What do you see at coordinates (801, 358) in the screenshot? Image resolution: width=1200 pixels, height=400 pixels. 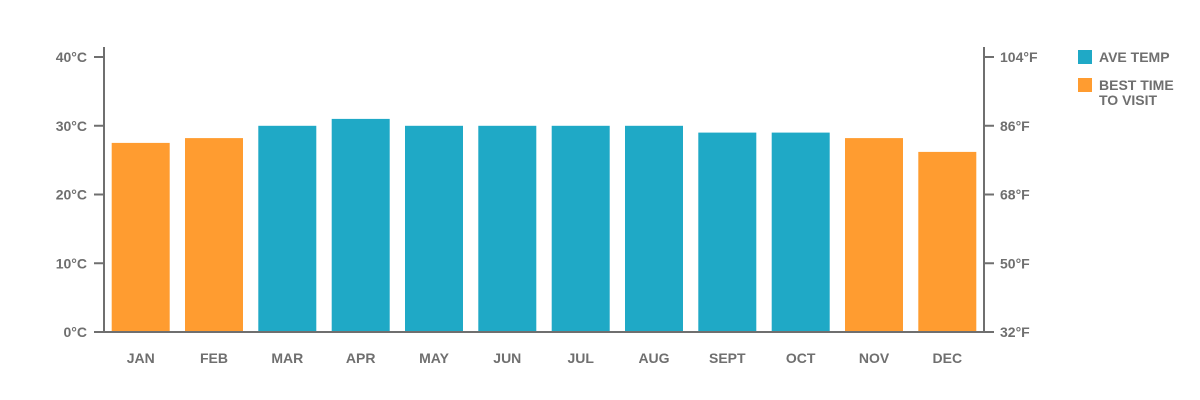 I see `x-tick-label: OCT` at bounding box center [801, 358].